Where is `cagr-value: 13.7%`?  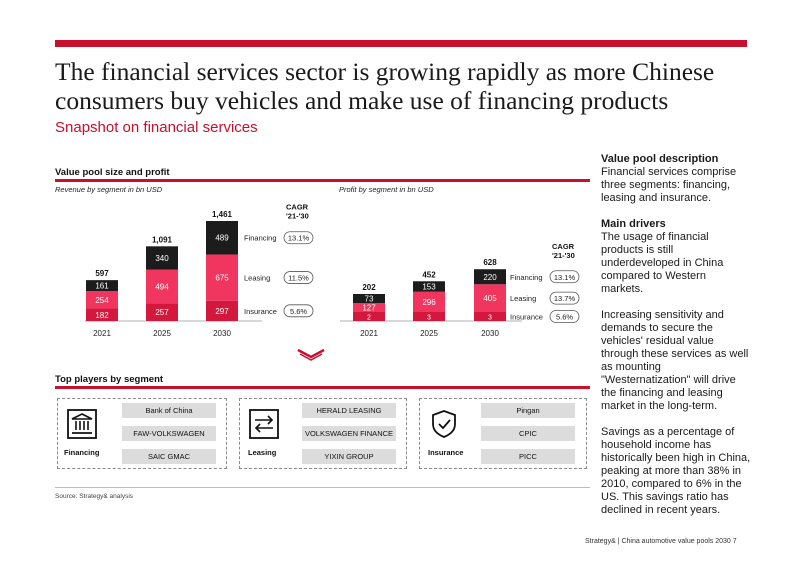
cagr-value: 13.7% is located at coordinates (565, 298).